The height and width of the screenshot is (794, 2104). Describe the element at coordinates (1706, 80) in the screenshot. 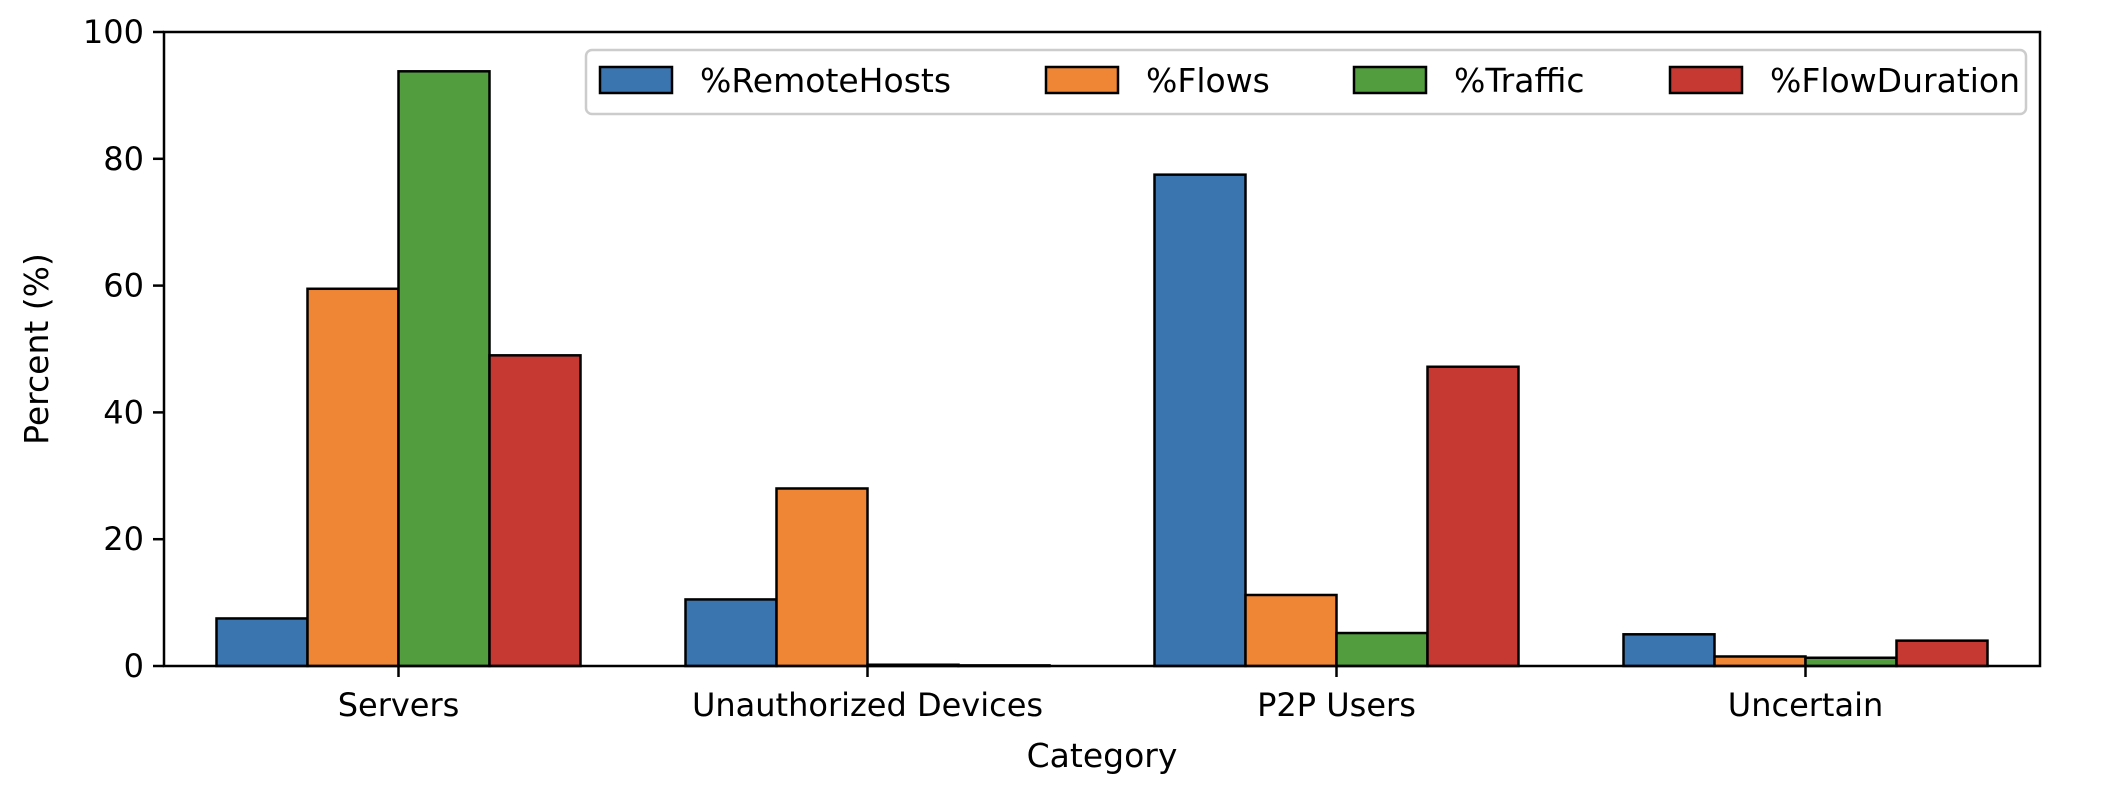

I see `legend-swatch-flowduration` at that location.